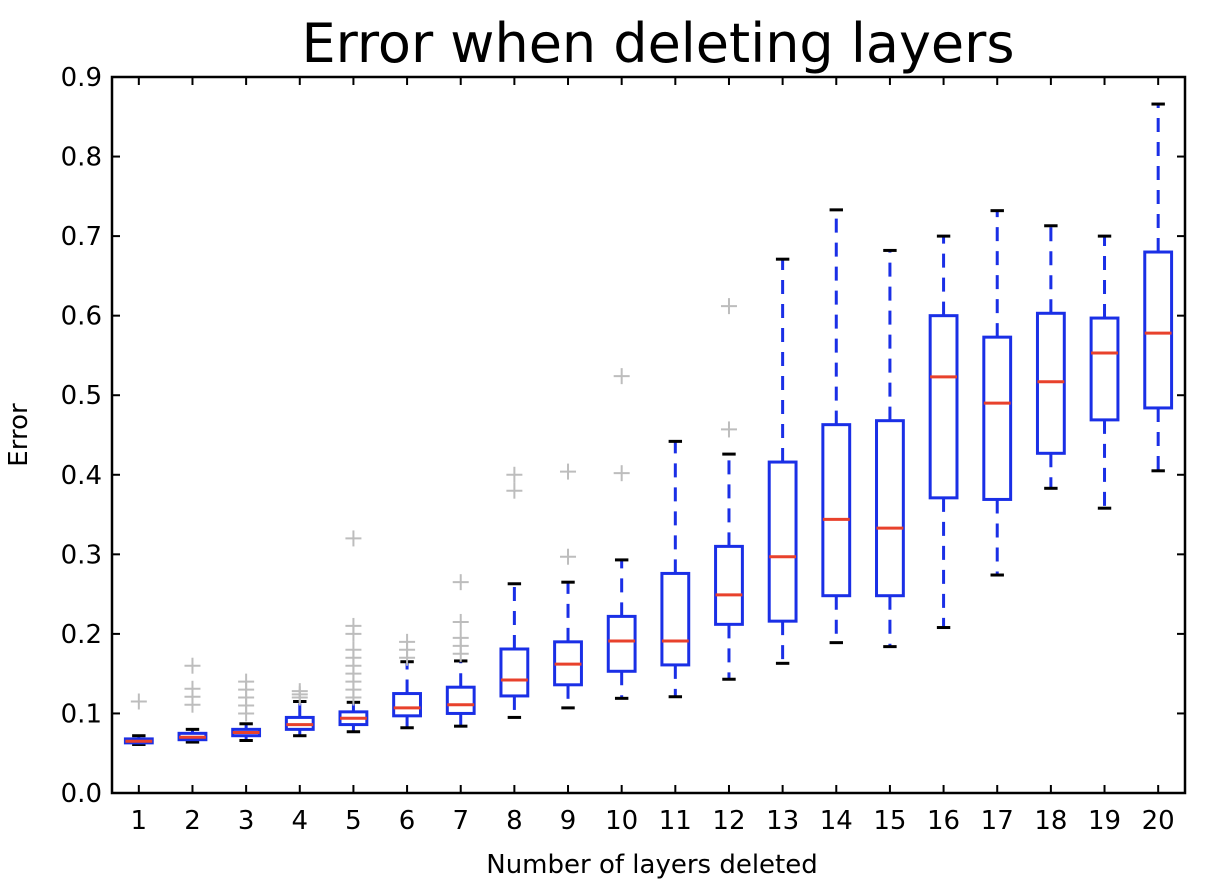  Describe the element at coordinates (675, 821) in the screenshot. I see `x-tick-label: 11` at that location.